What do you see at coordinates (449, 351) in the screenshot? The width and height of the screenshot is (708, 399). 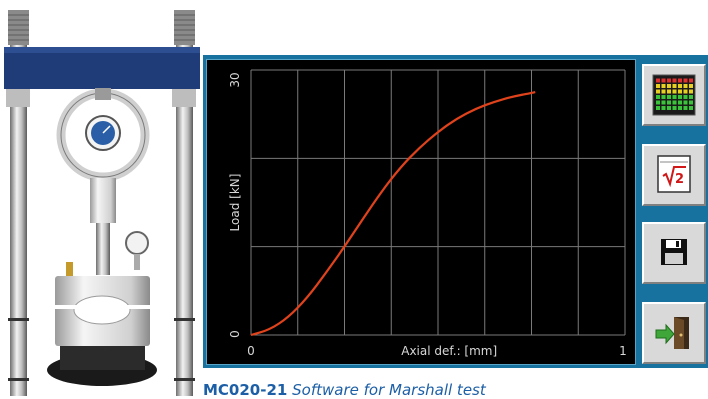 I see `x-axis-label: Axial def.: [mm]` at bounding box center [449, 351].